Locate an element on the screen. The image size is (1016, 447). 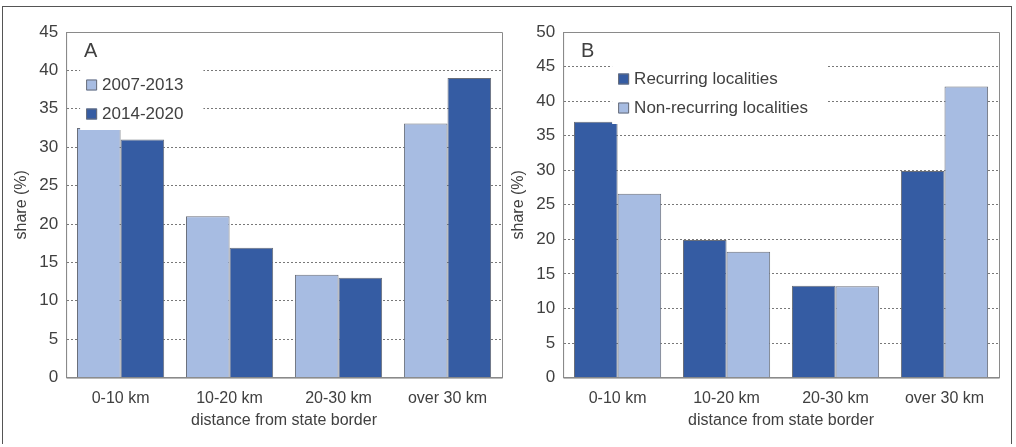
chart-title: B is located at coordinates (588, 49).